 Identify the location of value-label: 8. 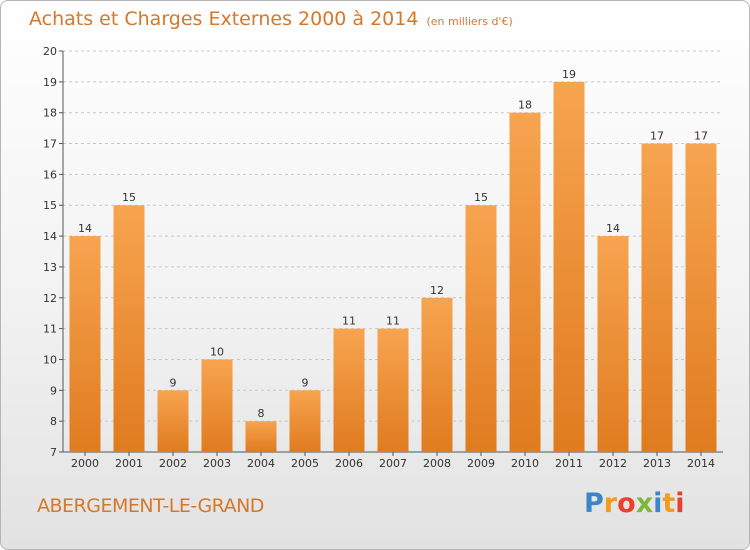
(261, 413).